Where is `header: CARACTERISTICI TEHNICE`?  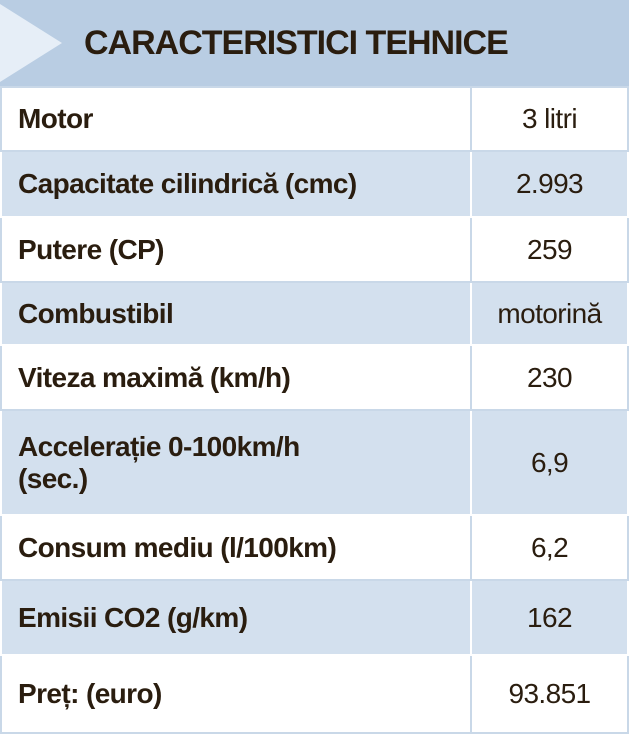 header: CARACTERISTICI TEHNICE is located at coordinates (314, 43).